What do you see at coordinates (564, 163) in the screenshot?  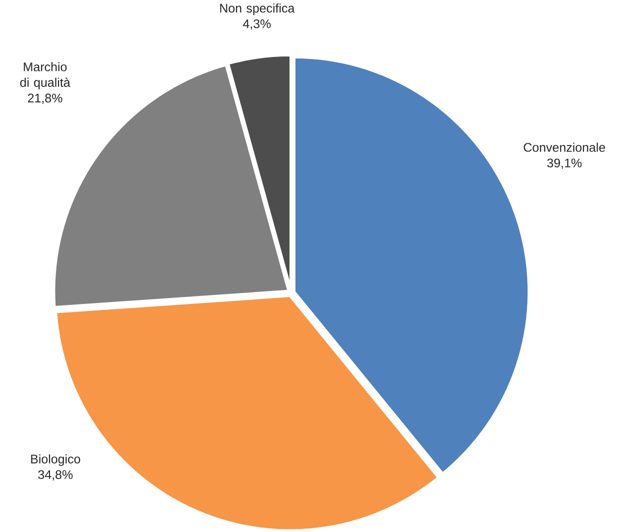 I see `data-label: 39,1%` at bounding box center [564, 163].